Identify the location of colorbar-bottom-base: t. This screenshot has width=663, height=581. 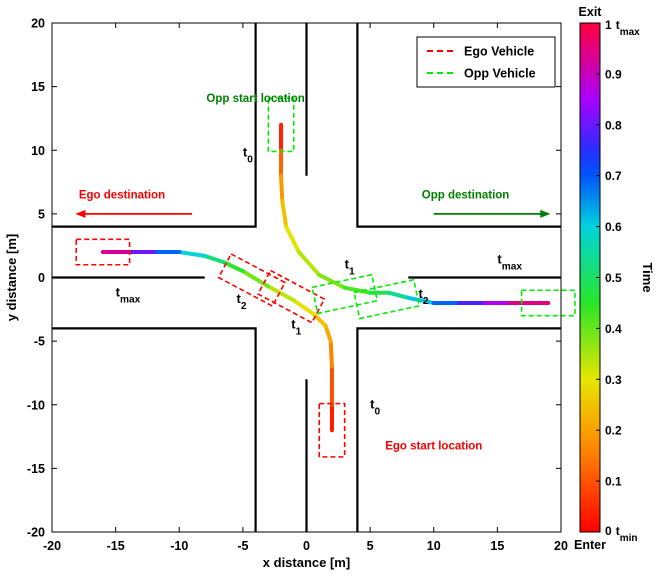
(618, 531).